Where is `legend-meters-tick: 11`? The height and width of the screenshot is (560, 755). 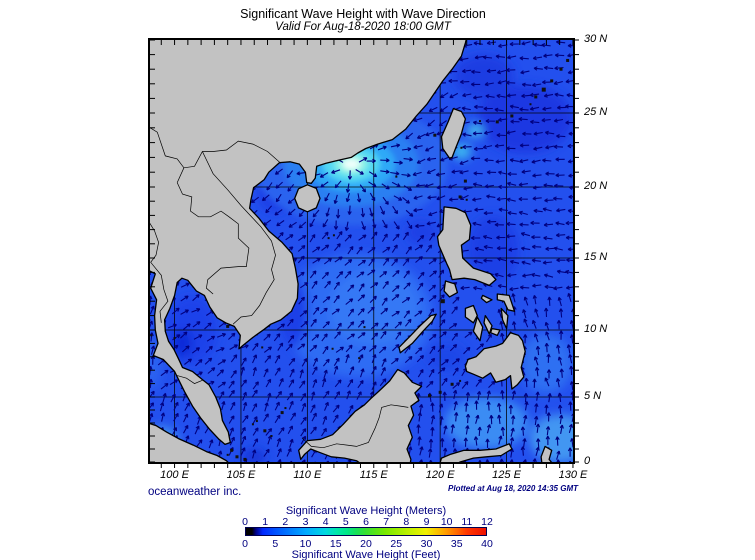
legend-meters-tick: 11 is located at coordinates (467, 522).